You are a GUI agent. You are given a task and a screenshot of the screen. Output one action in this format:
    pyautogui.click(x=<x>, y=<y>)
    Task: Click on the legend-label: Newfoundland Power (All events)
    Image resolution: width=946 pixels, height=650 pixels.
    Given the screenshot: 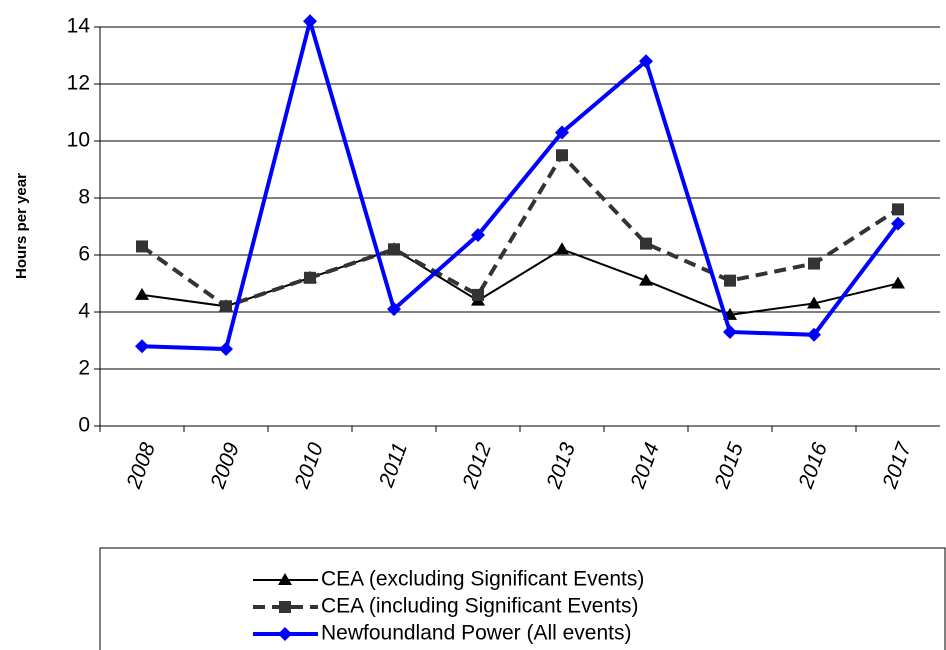 What is the action you would take?
    pyautogui.click(x=476, y=633)
    